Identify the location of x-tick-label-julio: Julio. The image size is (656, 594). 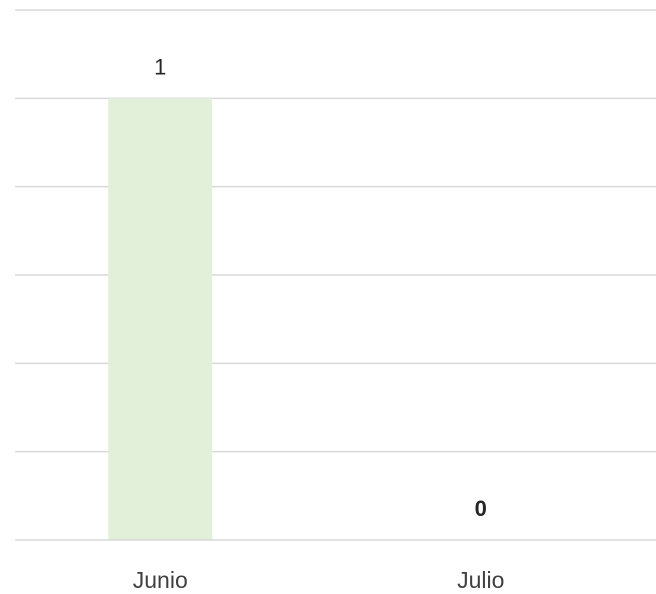
(480, 580).